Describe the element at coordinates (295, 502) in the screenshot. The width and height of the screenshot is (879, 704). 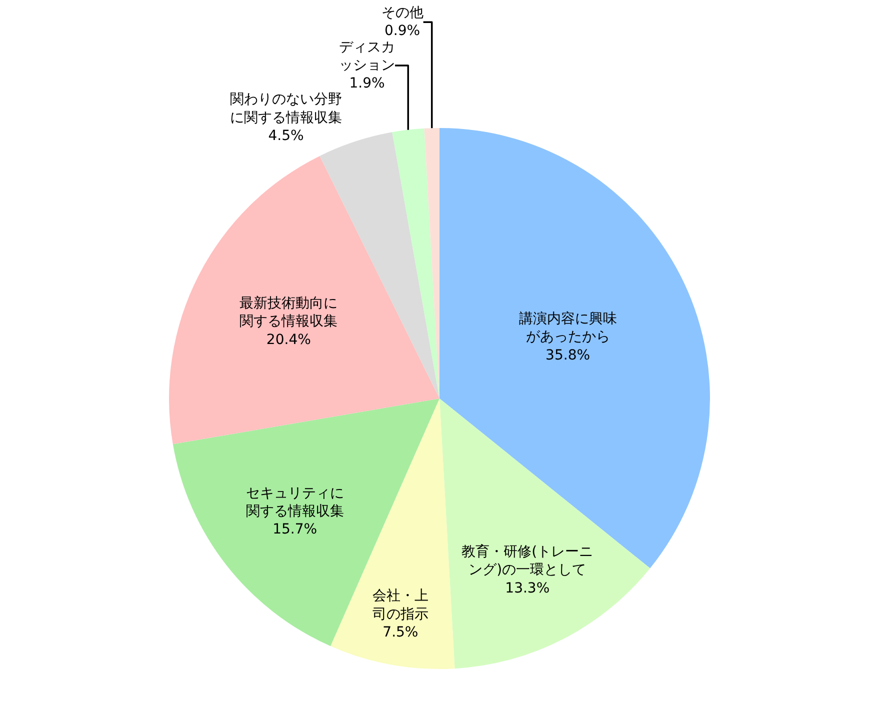
I see `slice-label: セキュリティに関する情報収集` at that location.